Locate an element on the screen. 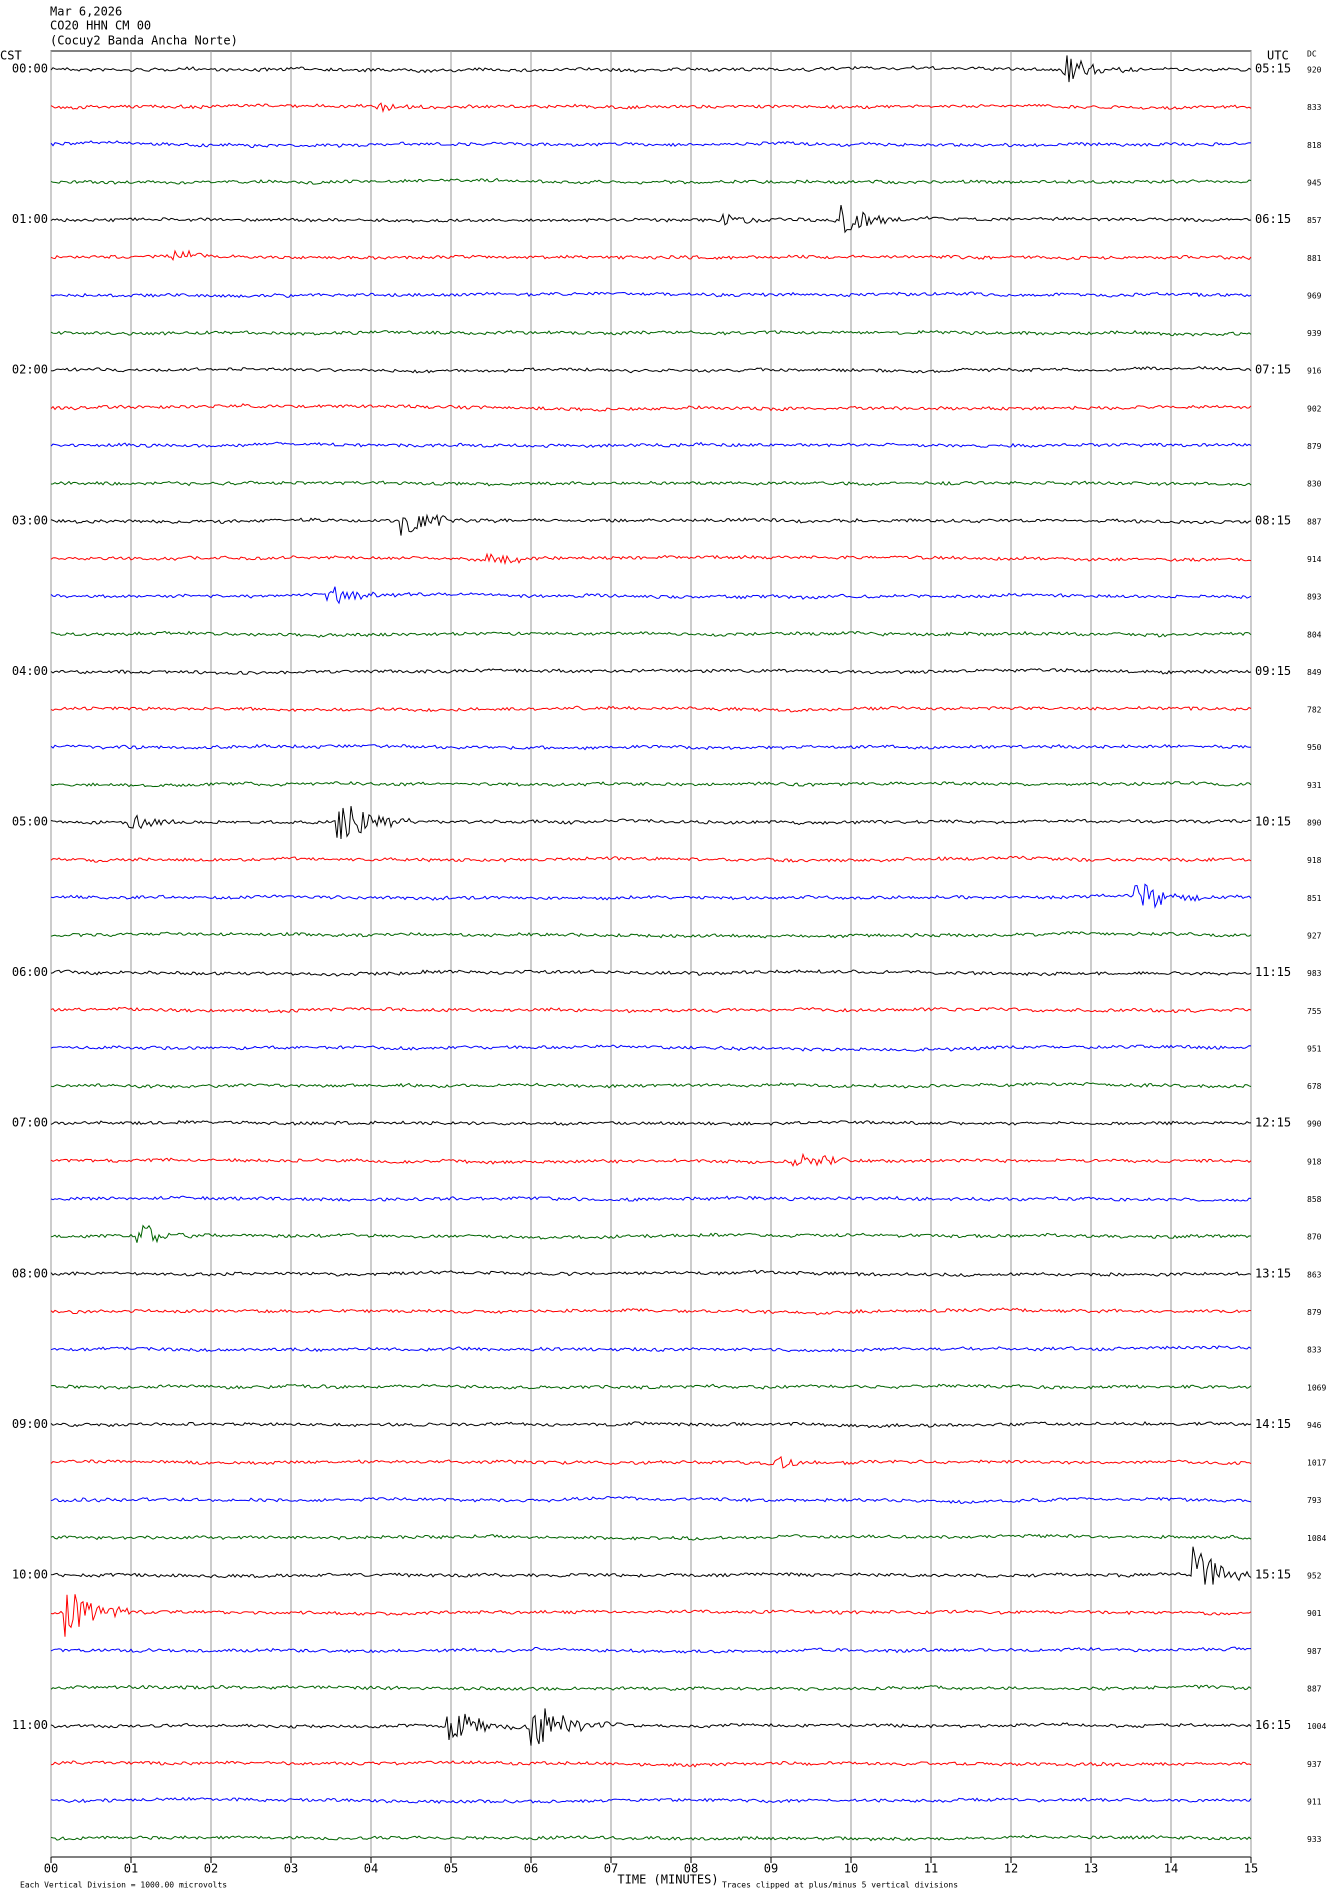 The image size is (1330, 1894). dc-value: 902 is located at coordinates (1314, 408).